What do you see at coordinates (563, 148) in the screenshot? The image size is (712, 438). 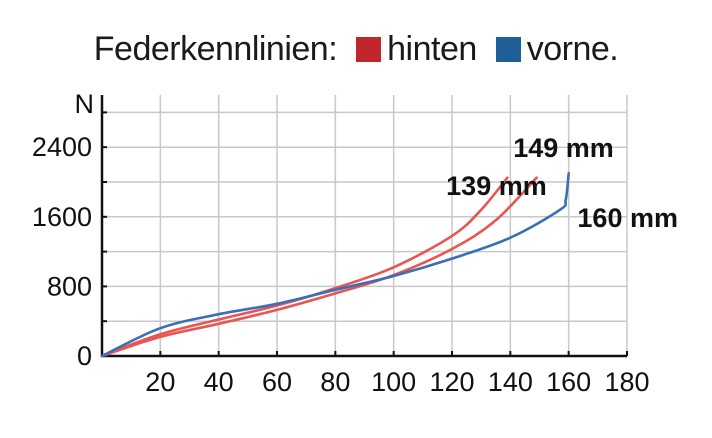 I see `annotation-label: 149 mm` at bounding box center [563, 148].